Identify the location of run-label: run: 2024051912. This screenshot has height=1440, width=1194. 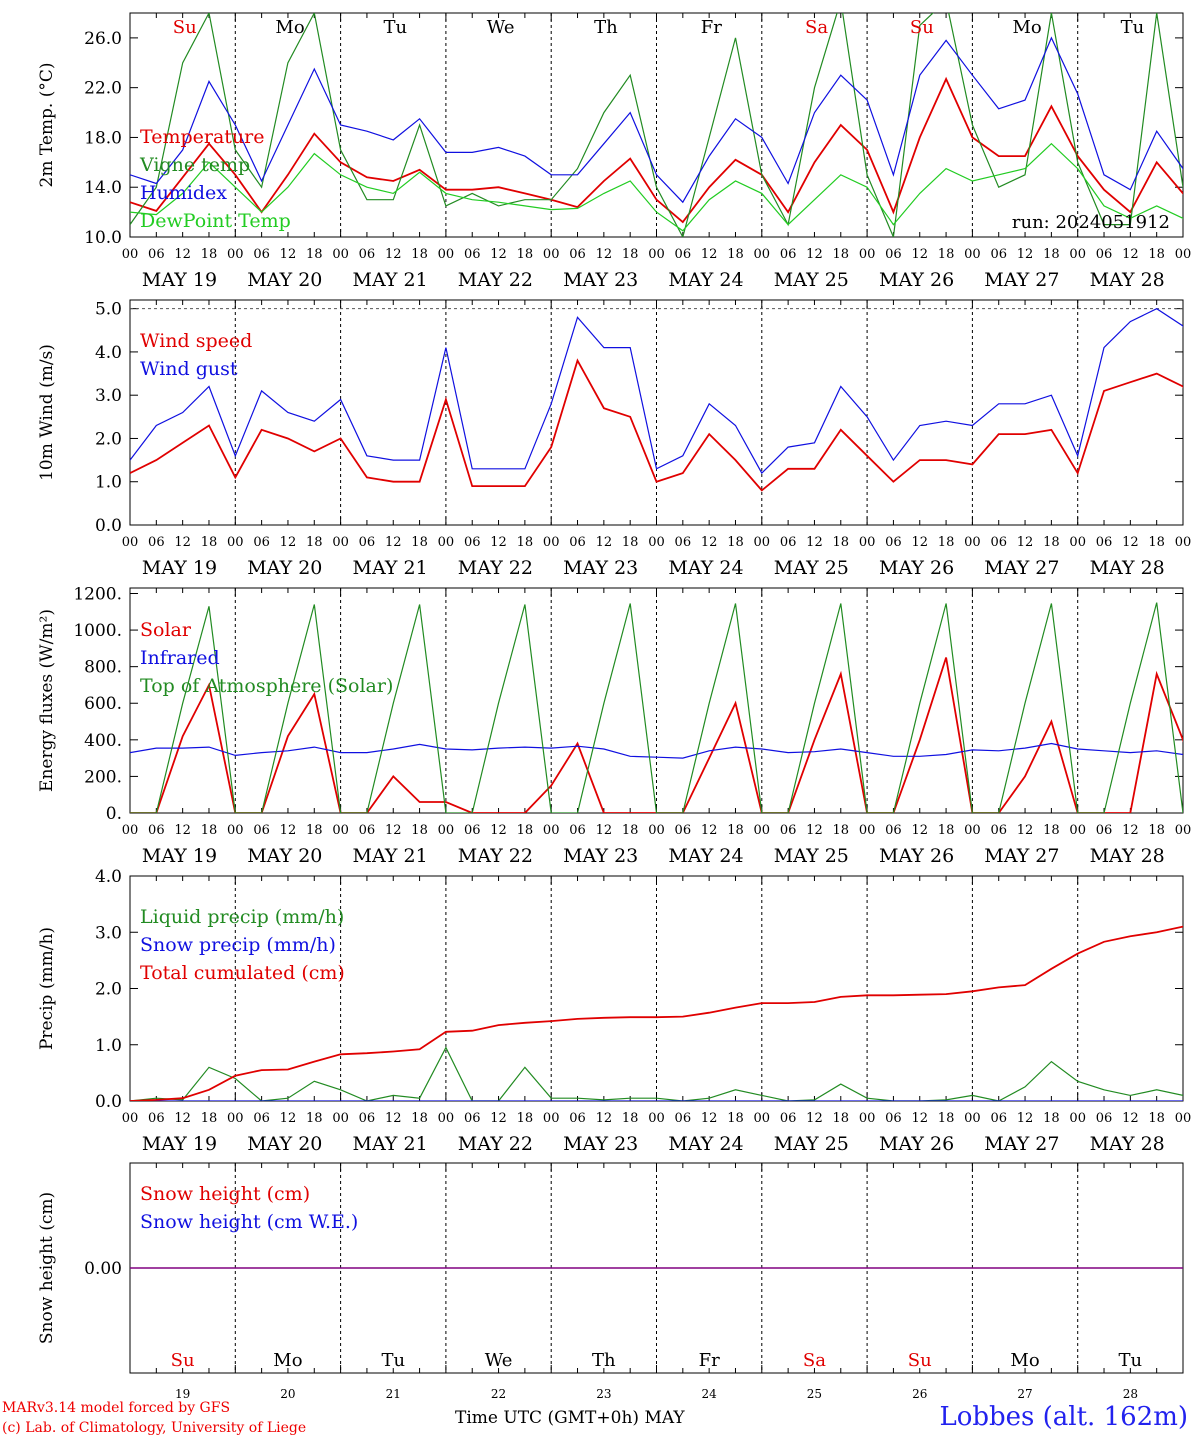
(1091, 222).